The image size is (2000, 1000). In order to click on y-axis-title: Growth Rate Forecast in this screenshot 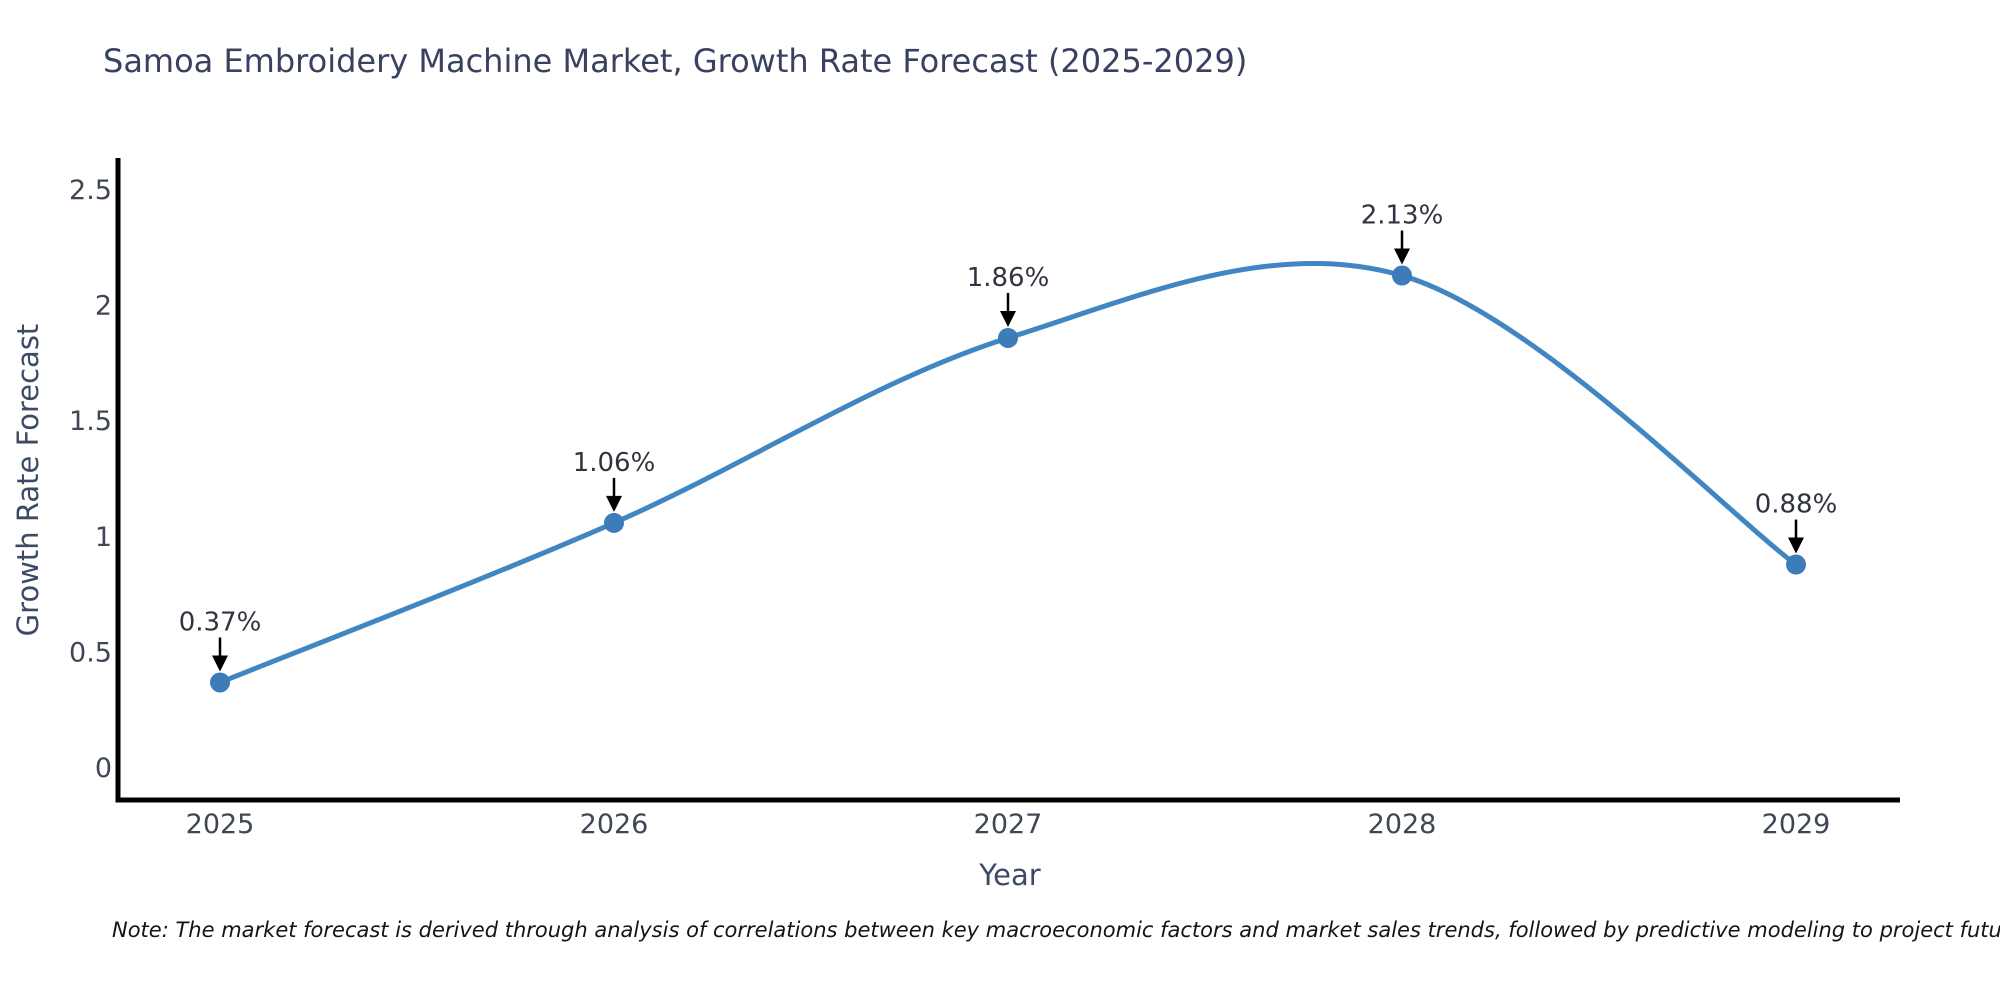, I will do `click(28, 480)`.